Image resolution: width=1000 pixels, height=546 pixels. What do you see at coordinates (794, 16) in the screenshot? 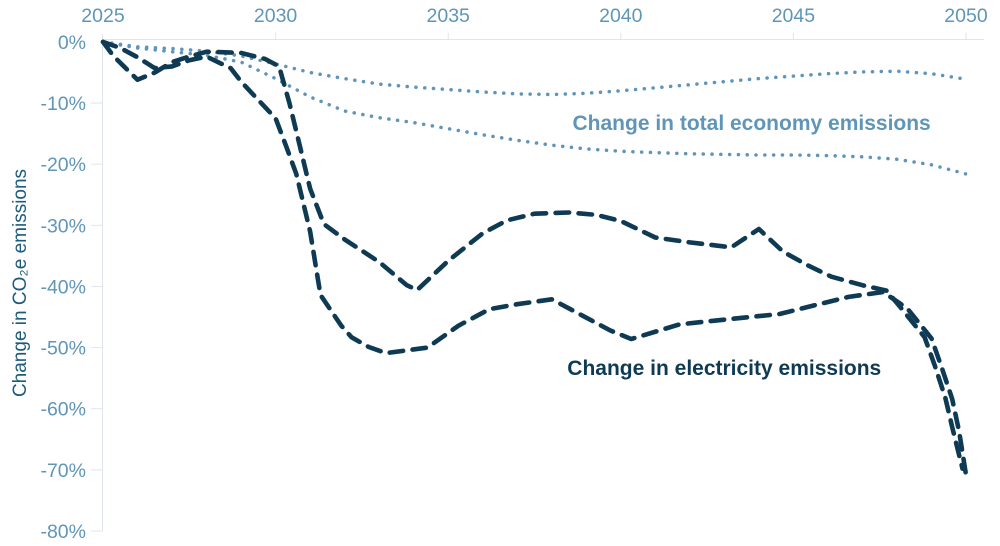
I see `x-tick-label: 2045` at bounding box center [794, 16].